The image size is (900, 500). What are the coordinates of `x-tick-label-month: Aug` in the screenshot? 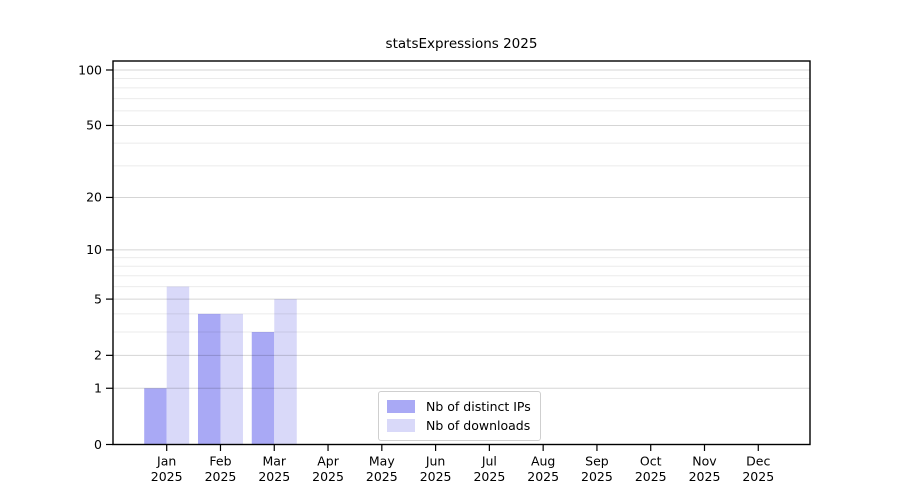 It's located at (543, 461).